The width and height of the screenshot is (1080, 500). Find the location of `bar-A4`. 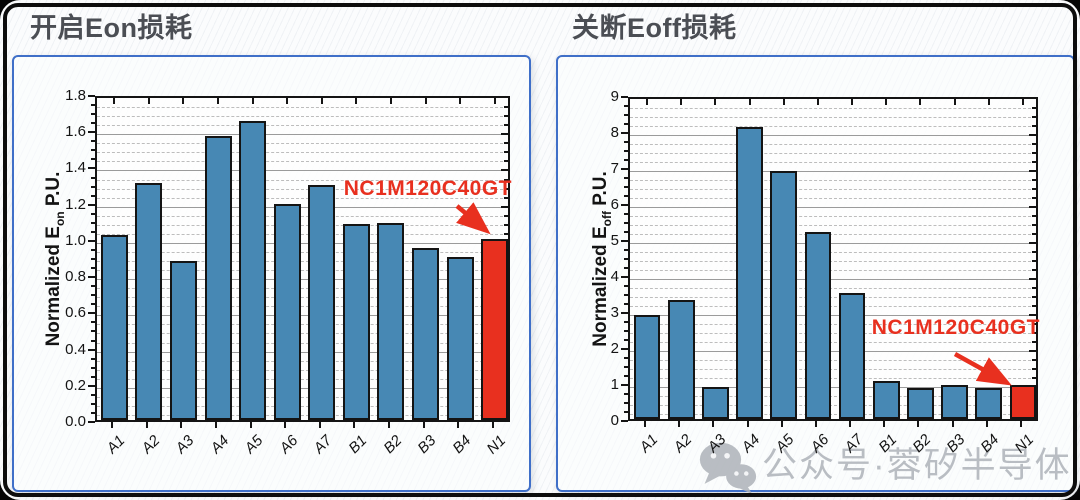

bar-A4 is located at coordinates (749, 273).